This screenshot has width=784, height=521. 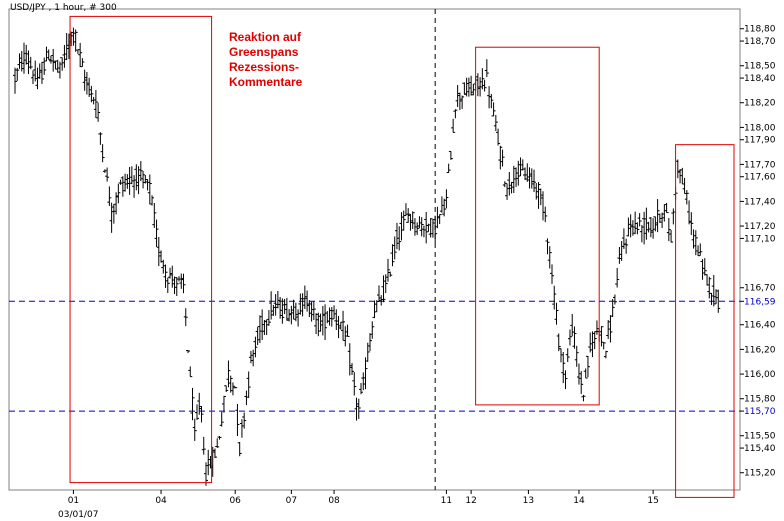 What do you see at coordinates (760, 239) in the screenshot?
I see `y-tick-label: 117,10` at bounding box center [760, 239].